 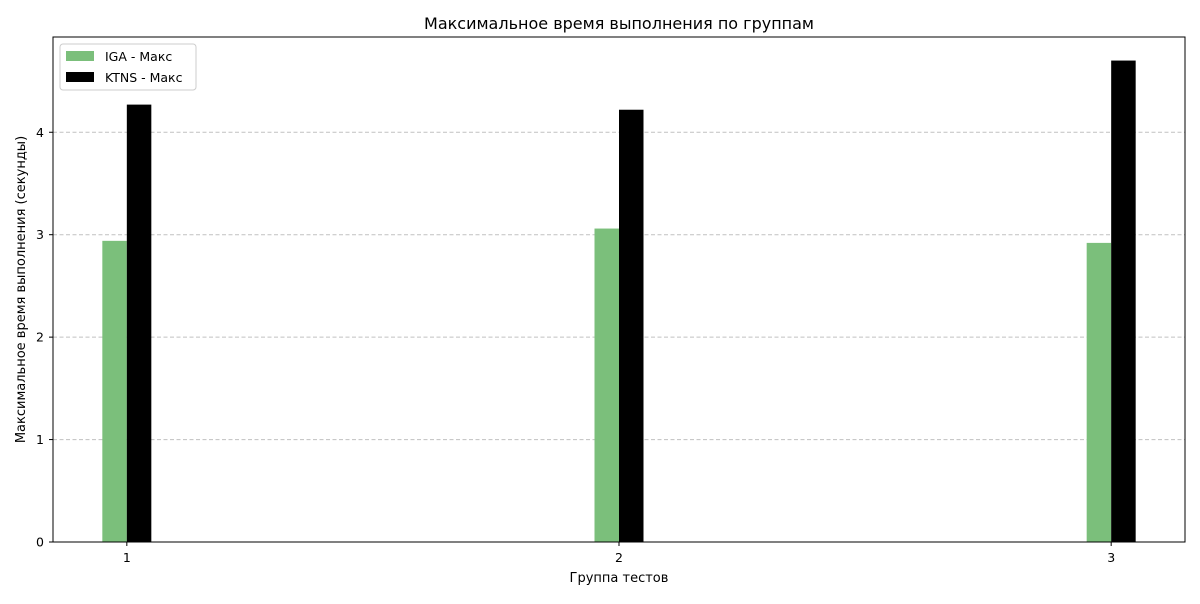 I want to click on y-axis-ticks: 0 1 2 3 4, so click(x=44, y=337).